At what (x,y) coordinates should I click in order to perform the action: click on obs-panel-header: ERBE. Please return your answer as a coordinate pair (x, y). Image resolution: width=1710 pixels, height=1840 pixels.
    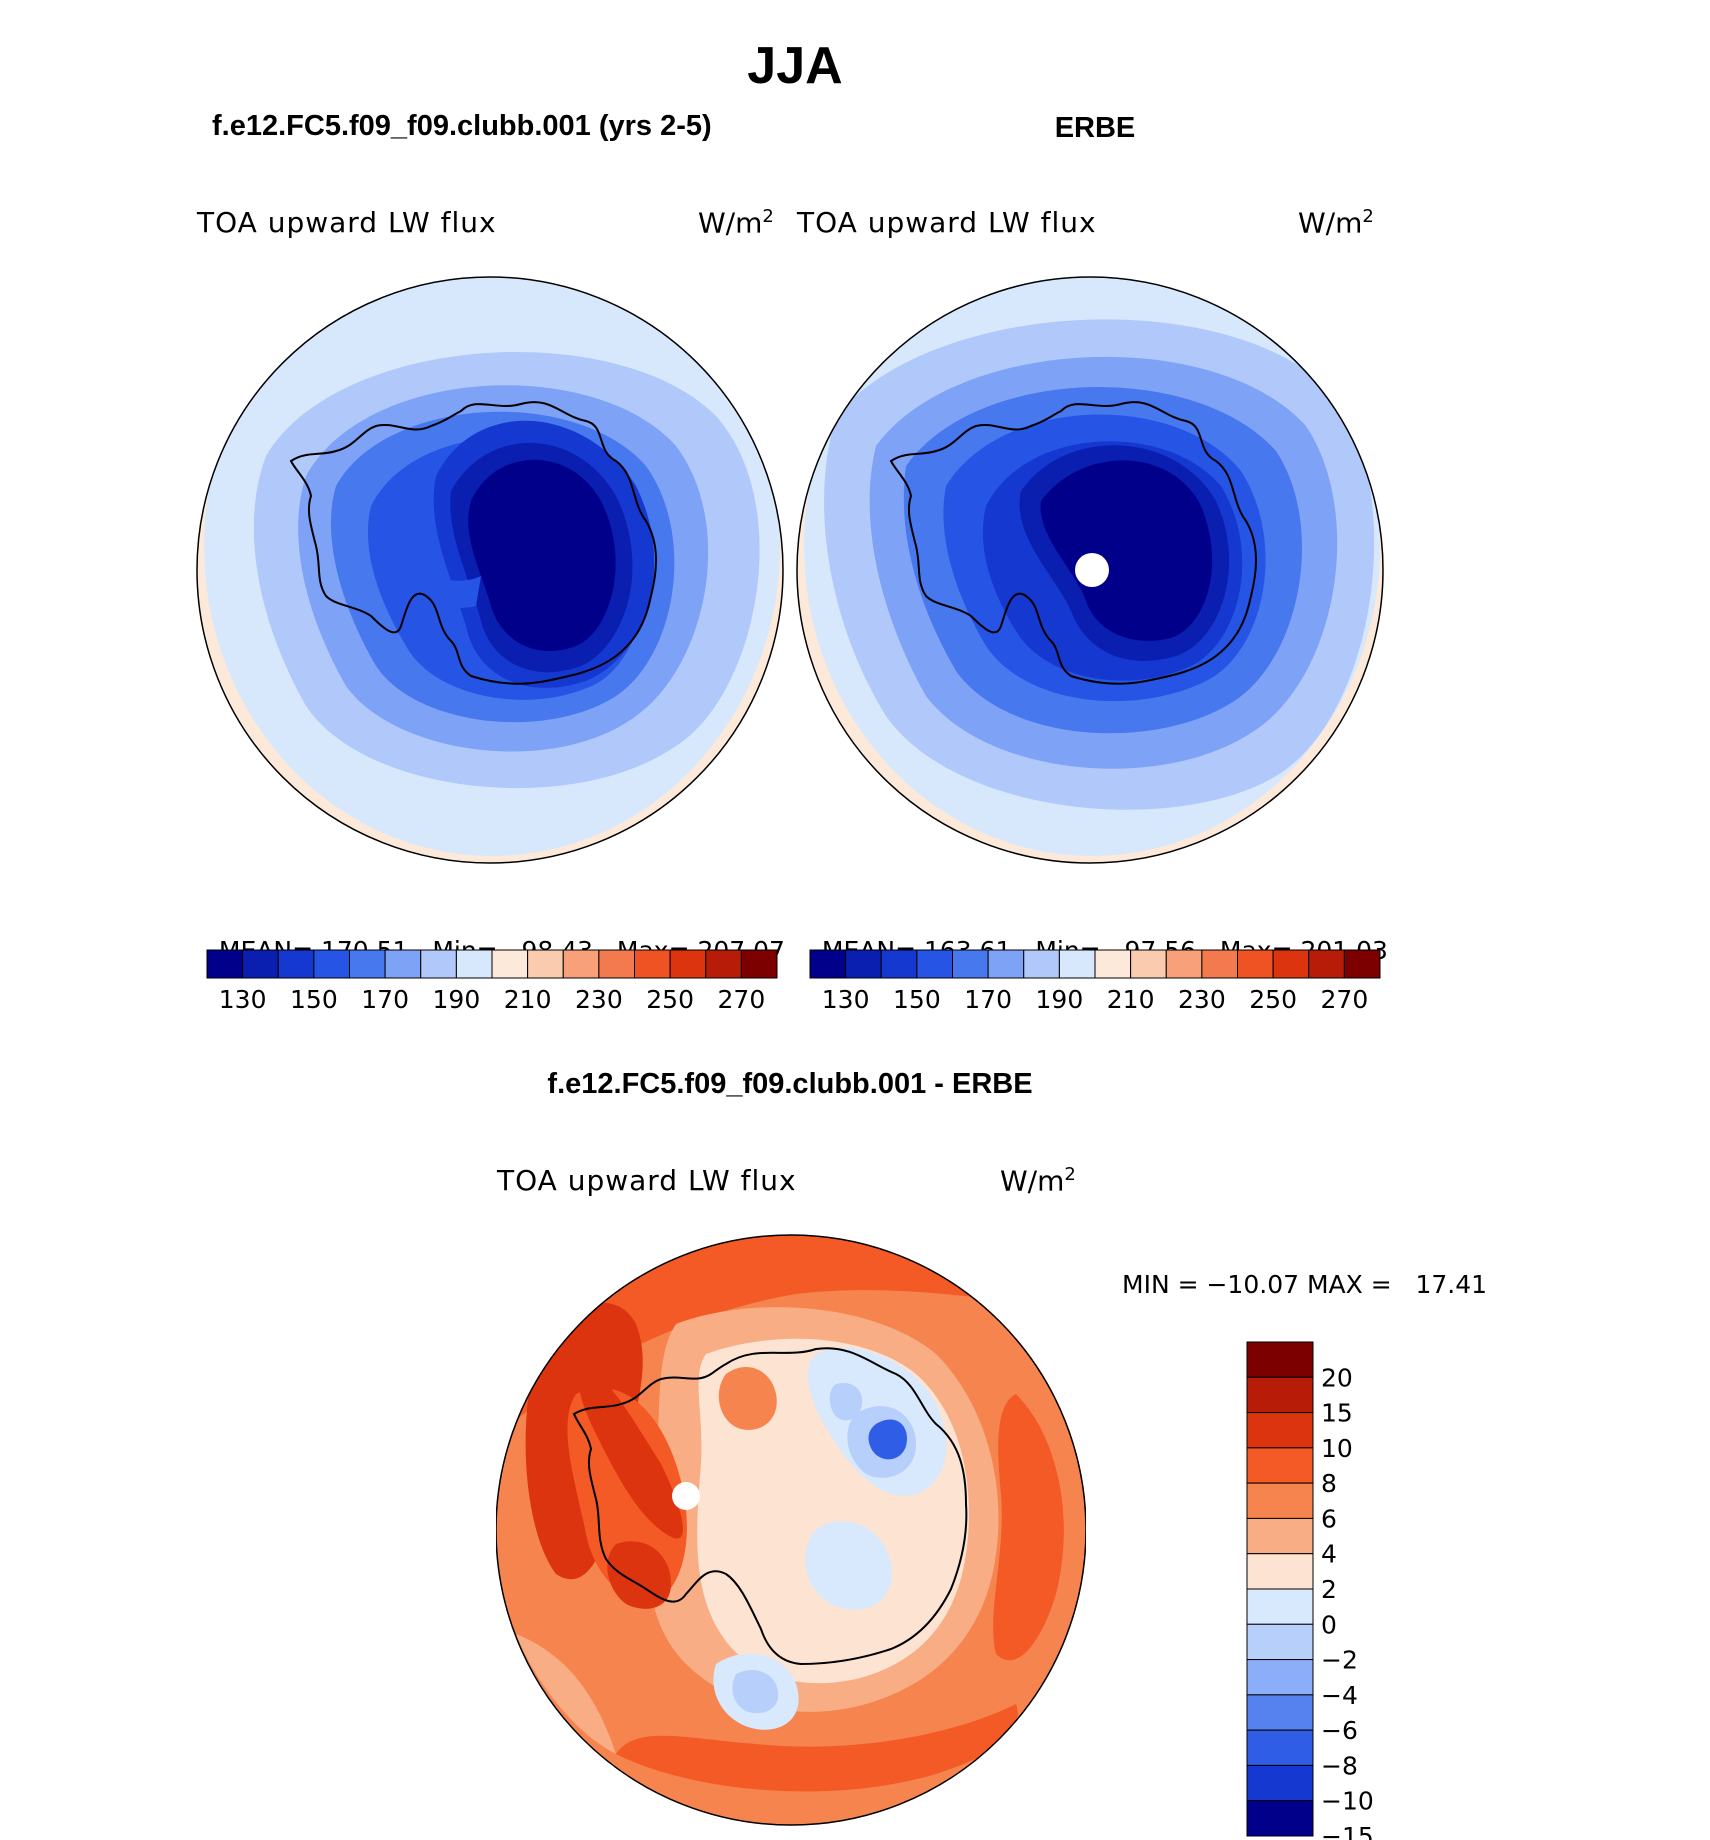
    Looking at the image, I should click on (1095, 128).